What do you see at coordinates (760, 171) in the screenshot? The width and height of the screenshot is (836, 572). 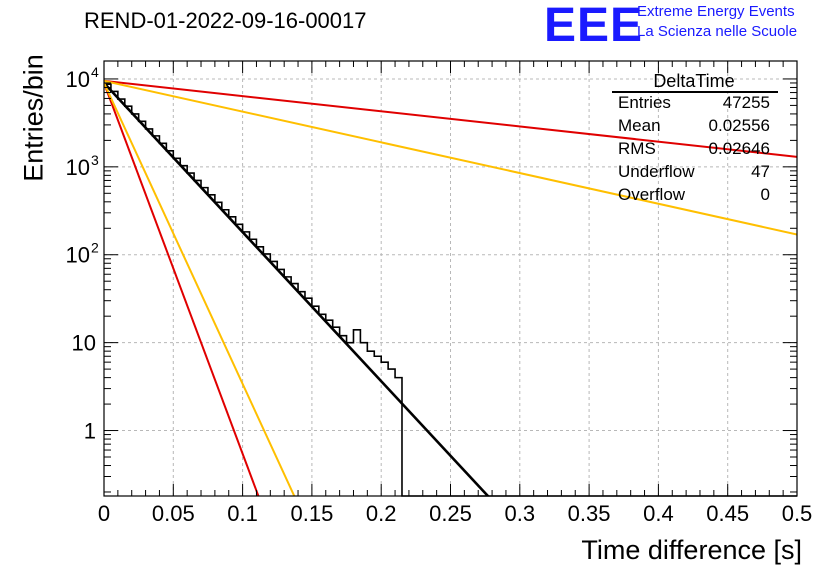 I see `stats-value: 47` at bounding box center [760, 171].